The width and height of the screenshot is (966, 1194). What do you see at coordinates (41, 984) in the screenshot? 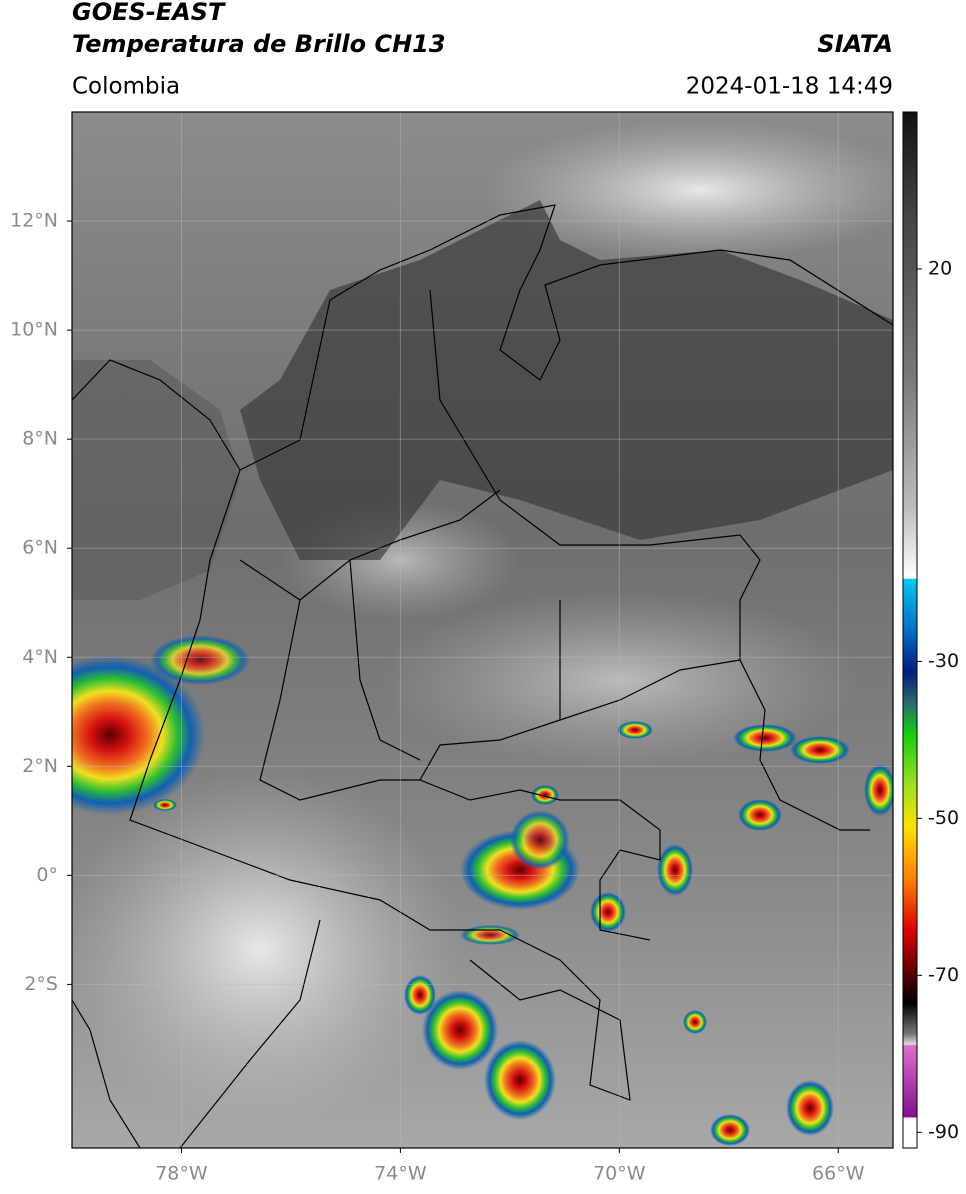
I see `y-tick-label: 2°S` at bounding box center [41, 984].